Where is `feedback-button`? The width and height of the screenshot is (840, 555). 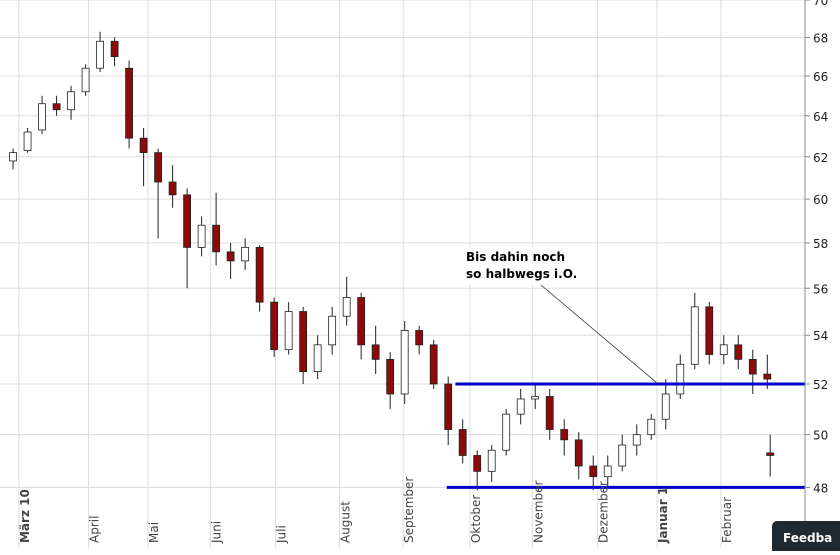
feedback-button is located at coordinates (806, 538).